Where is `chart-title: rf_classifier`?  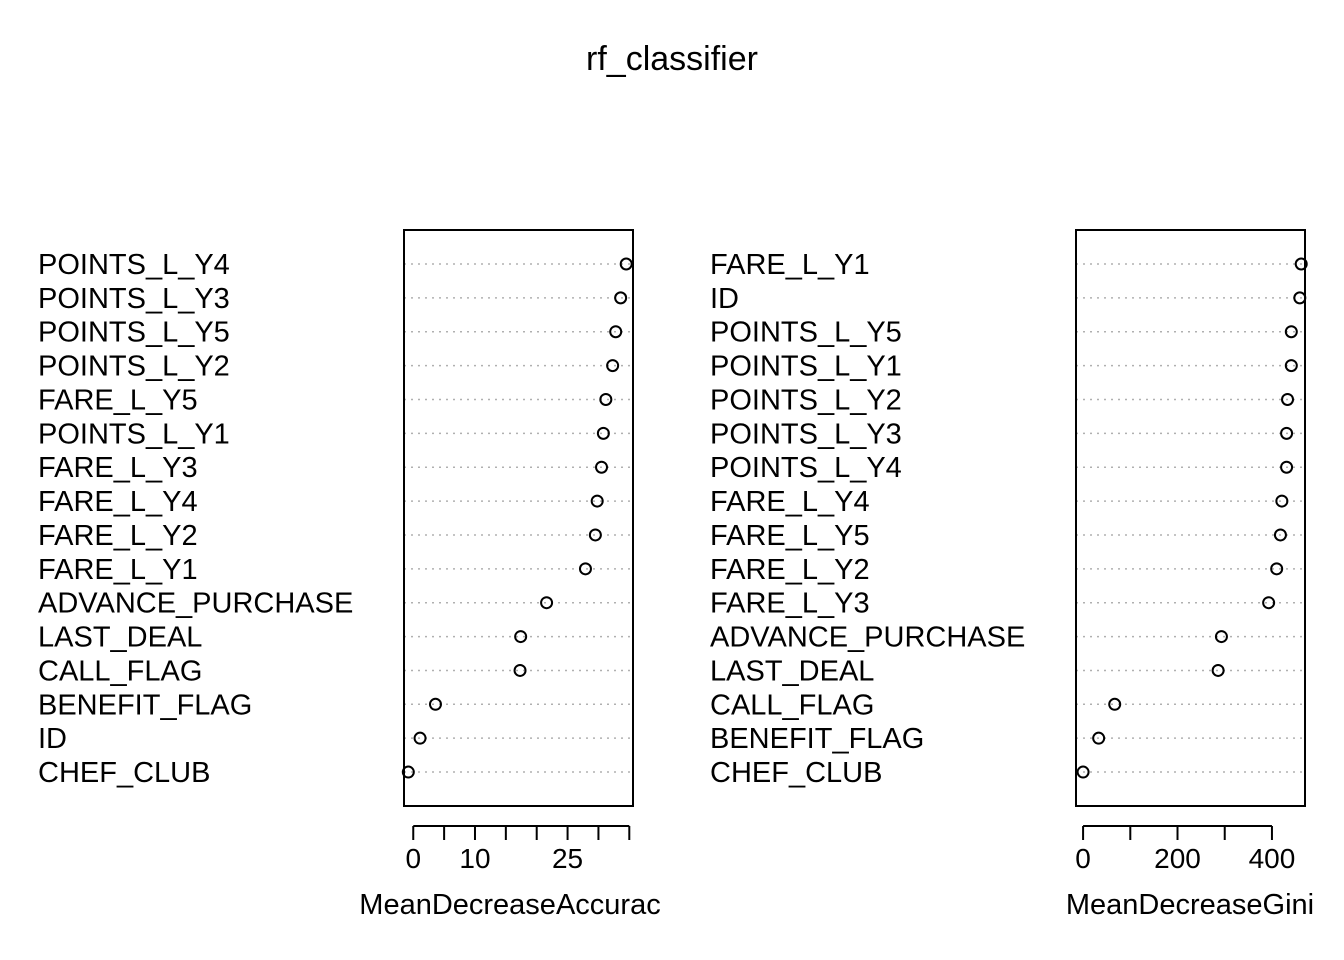
chart-title: rf_classifier is located at coordinates (672, 59).